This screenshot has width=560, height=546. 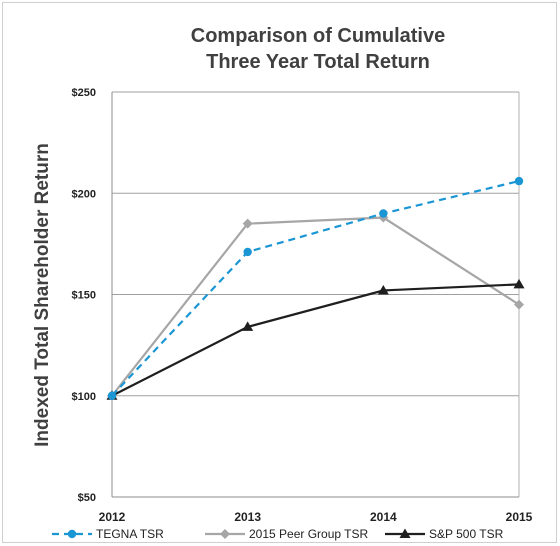 I want to click on series-1-point-2015, so click(x=519, y=304).